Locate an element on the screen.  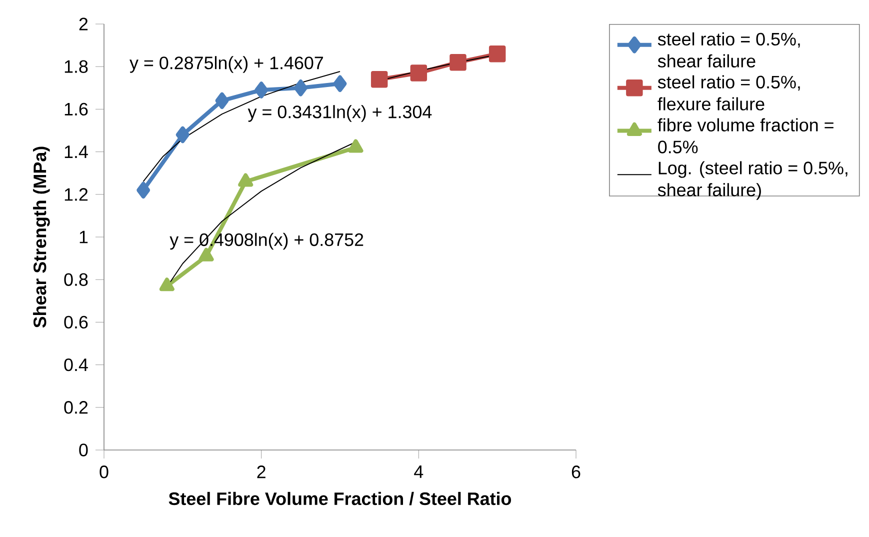
y-tick-label: 1 is located at coordinates (84, 237).